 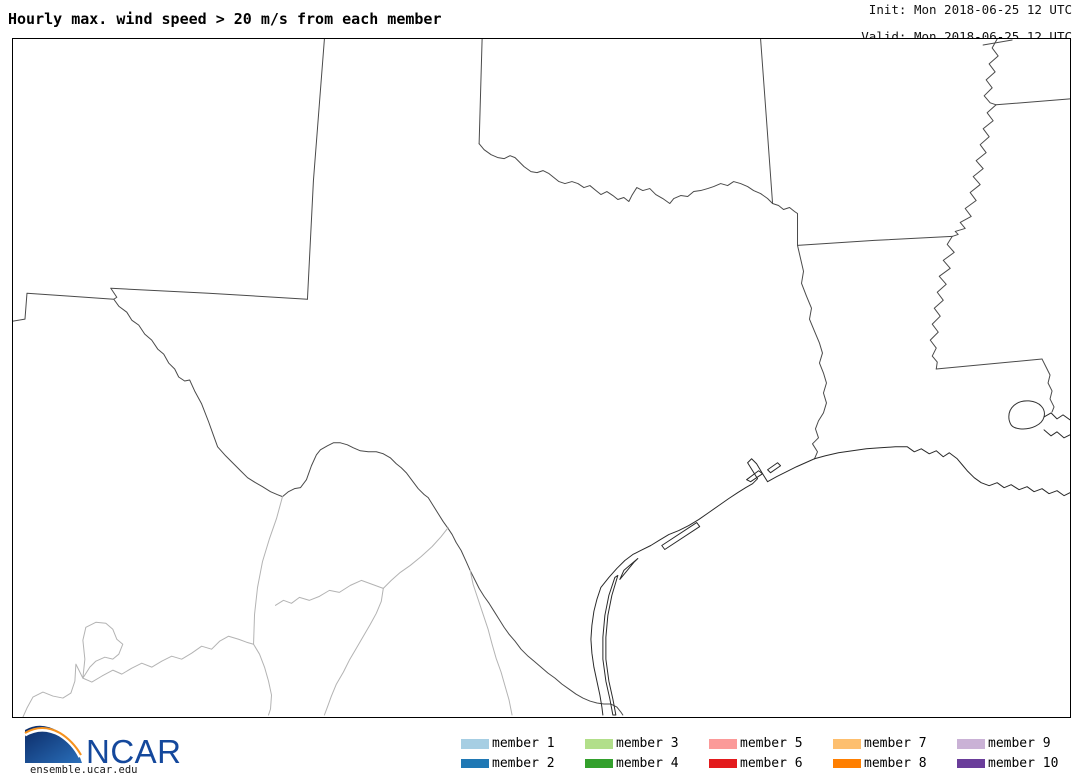 I want to click on border-mx-durango-loop, so click(x=103, y=650).